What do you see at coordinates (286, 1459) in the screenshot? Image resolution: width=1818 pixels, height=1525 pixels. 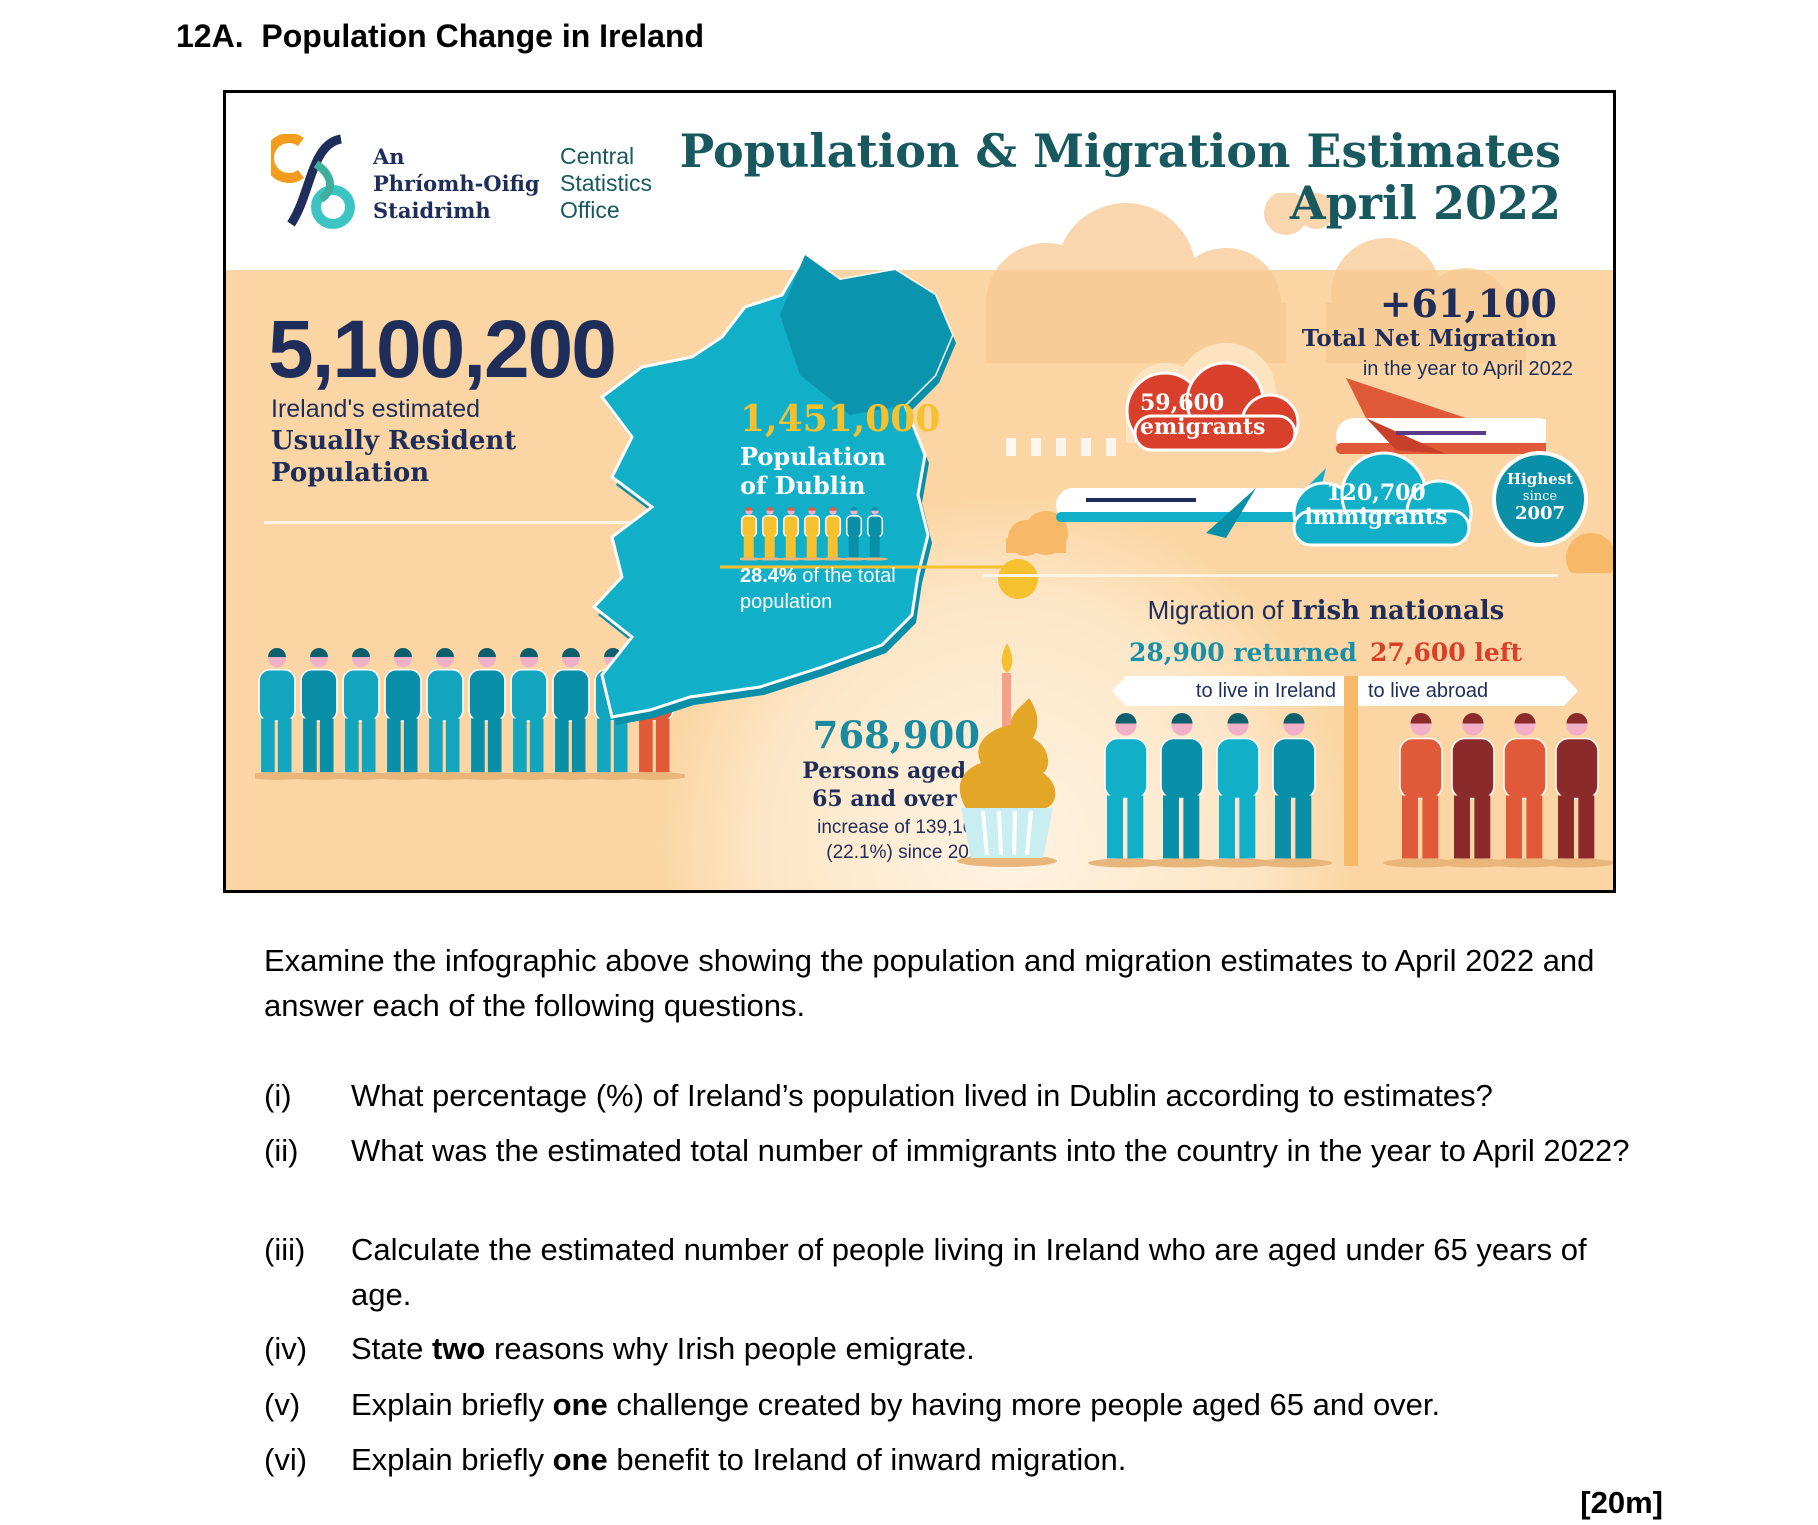 I see `question-number: (vi)` at bounding box center [286, 1459].